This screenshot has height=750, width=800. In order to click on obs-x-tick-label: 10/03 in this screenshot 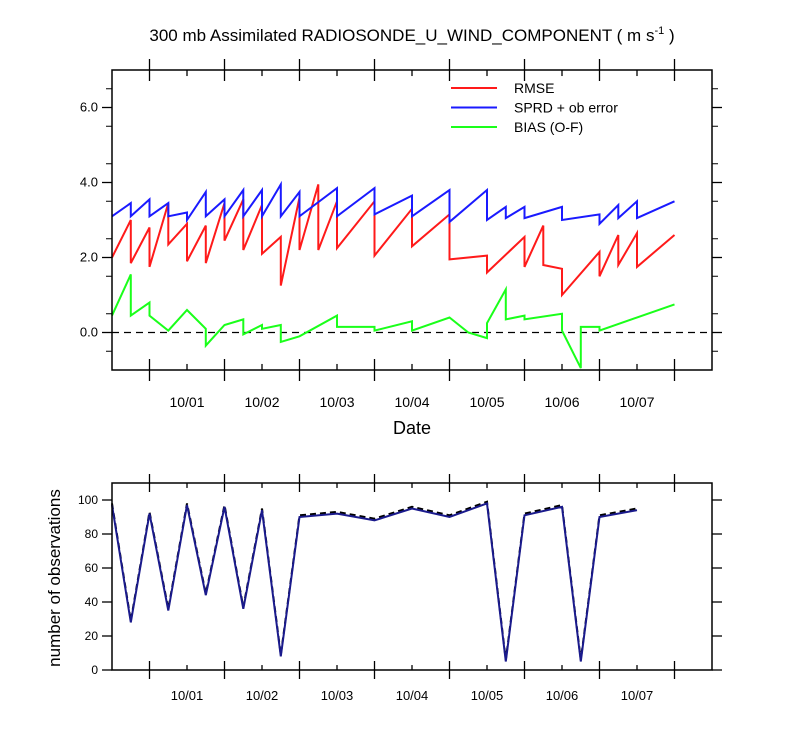, I will do `click(337, 695)`.